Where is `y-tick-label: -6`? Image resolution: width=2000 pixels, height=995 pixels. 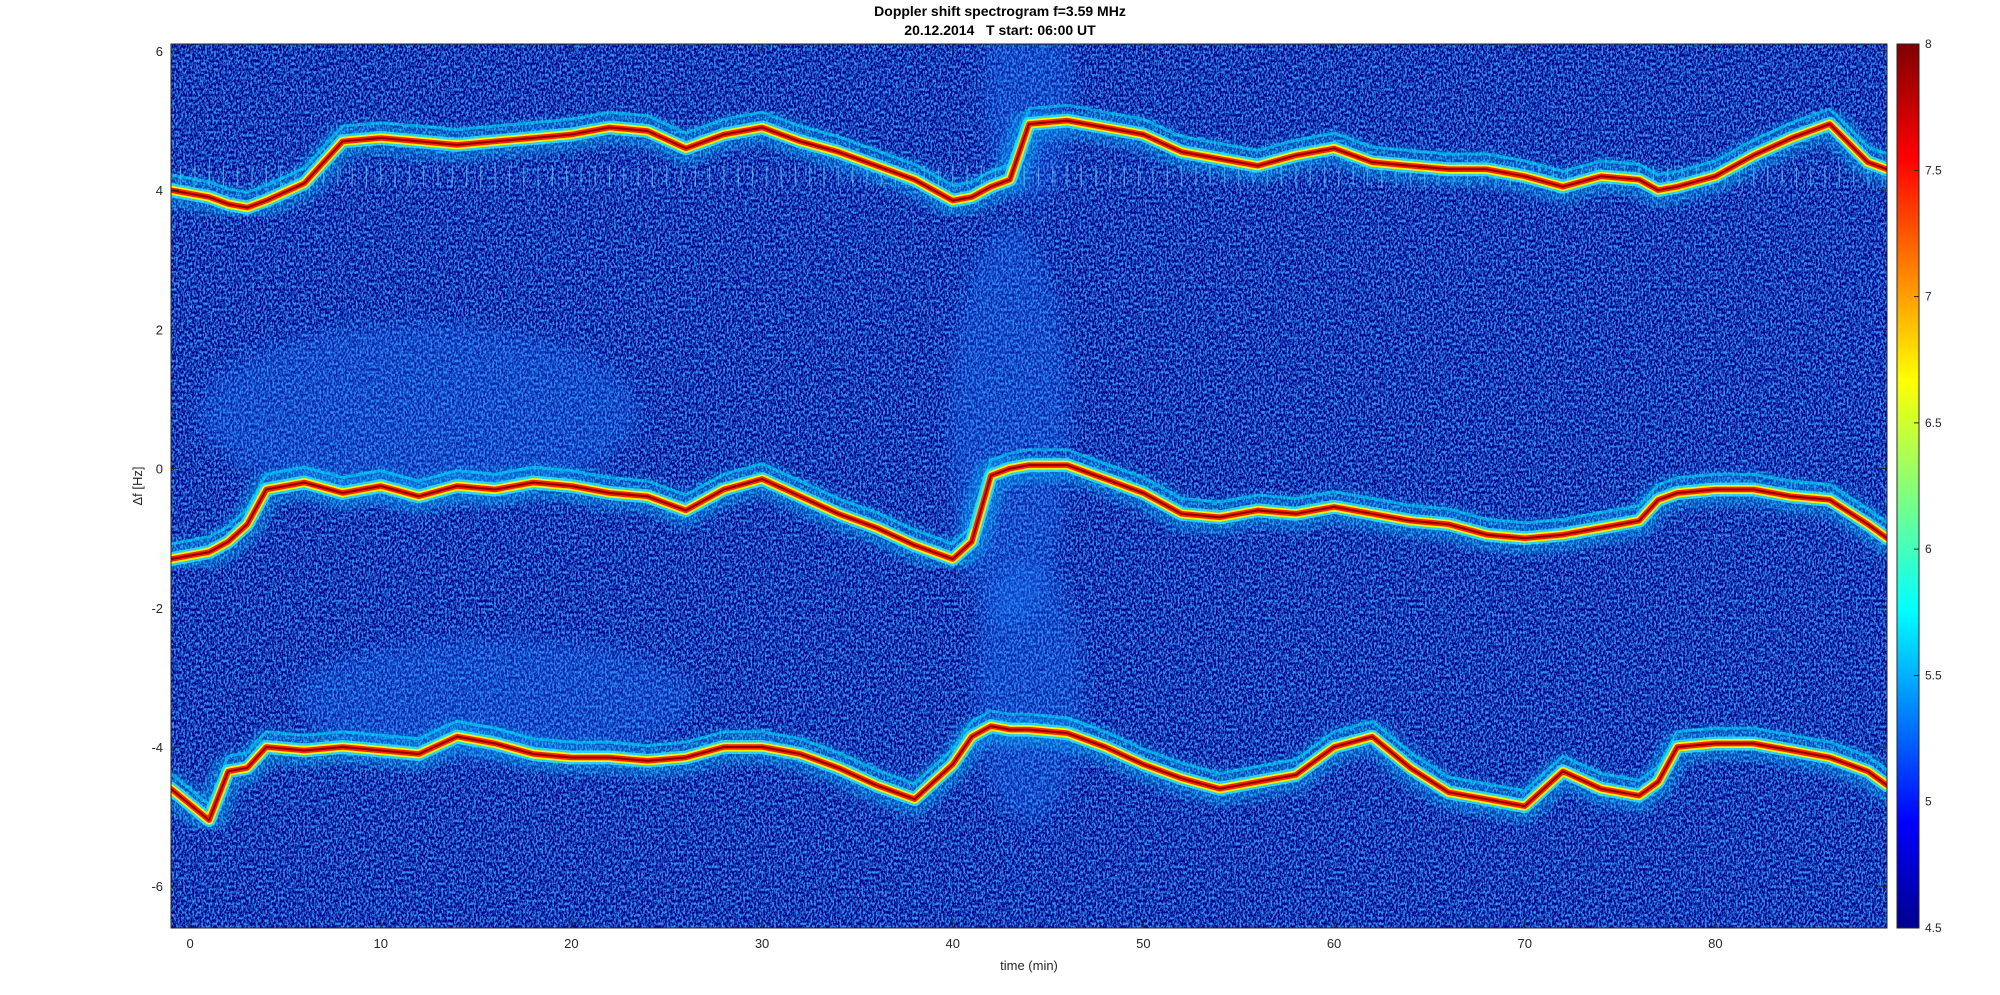 y-tick-label: -6 is located at coordinates (157, 886).